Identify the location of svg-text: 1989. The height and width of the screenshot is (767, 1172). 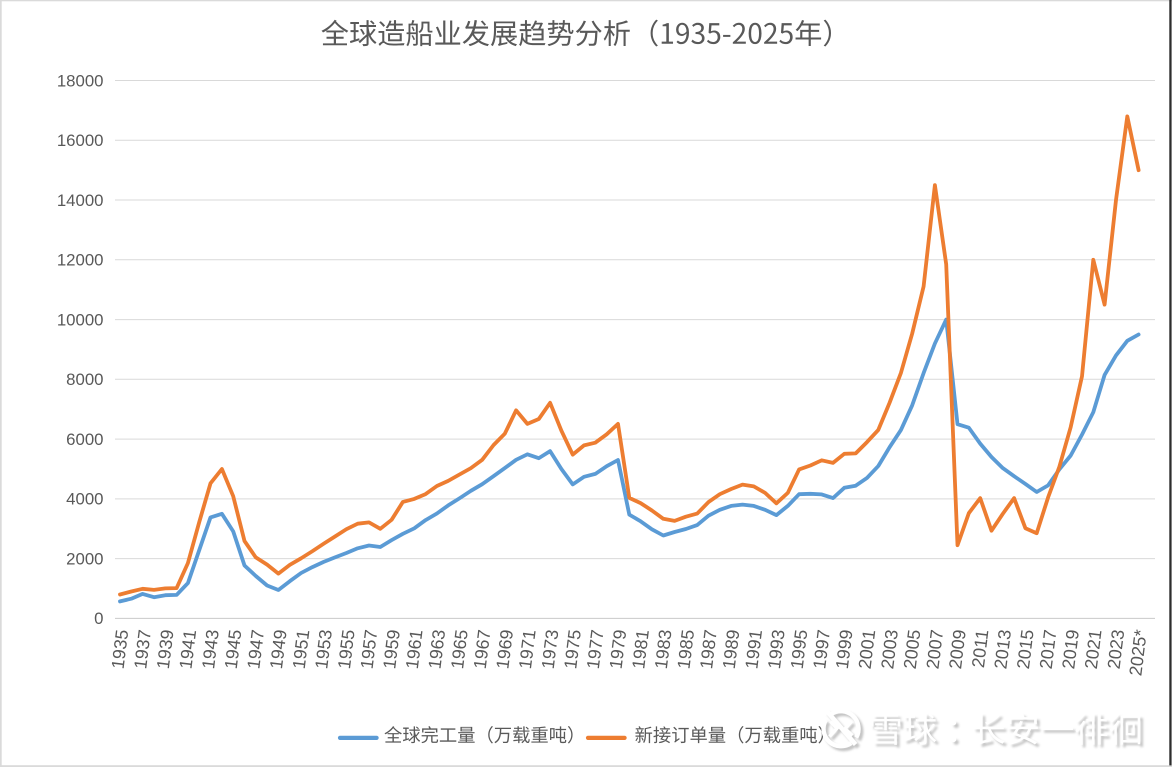
(731, 649).